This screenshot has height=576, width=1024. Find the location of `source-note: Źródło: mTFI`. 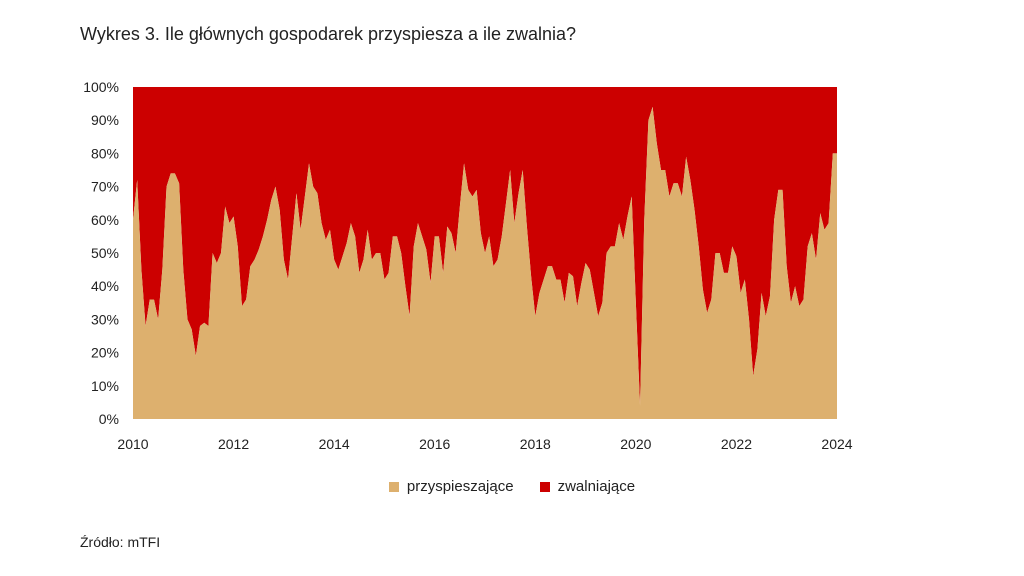

source-note: Źródło: mTFI is located at coordinates (120, 542).